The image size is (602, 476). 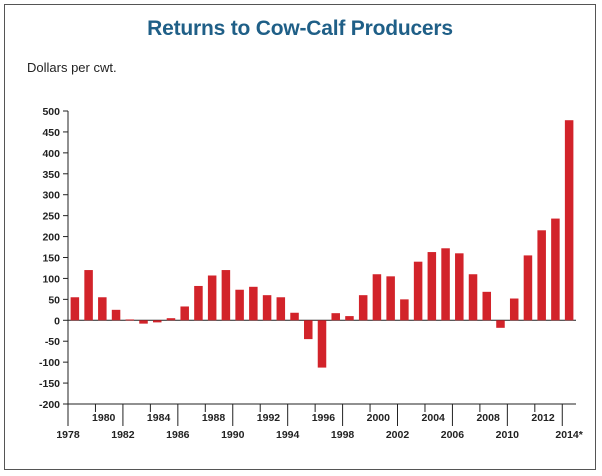 What do you see at coordinates (51, 196) in the screenshot?
I see `y-tick-label: 300` at bounding box center [51, 196].